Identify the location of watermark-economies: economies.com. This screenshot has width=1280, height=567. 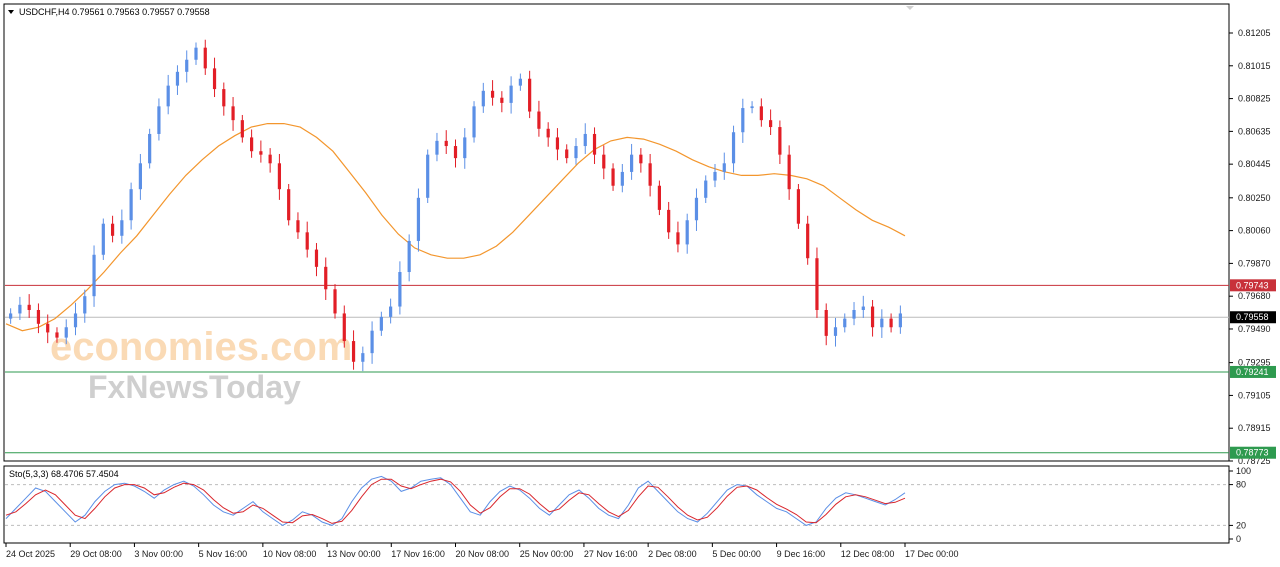
(201, 347).